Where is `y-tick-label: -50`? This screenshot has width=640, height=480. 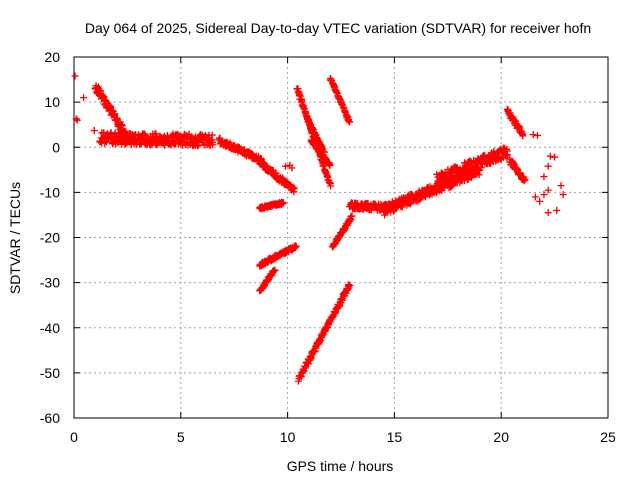 y-tick-label: -50 is located at coordinates (50, 373).